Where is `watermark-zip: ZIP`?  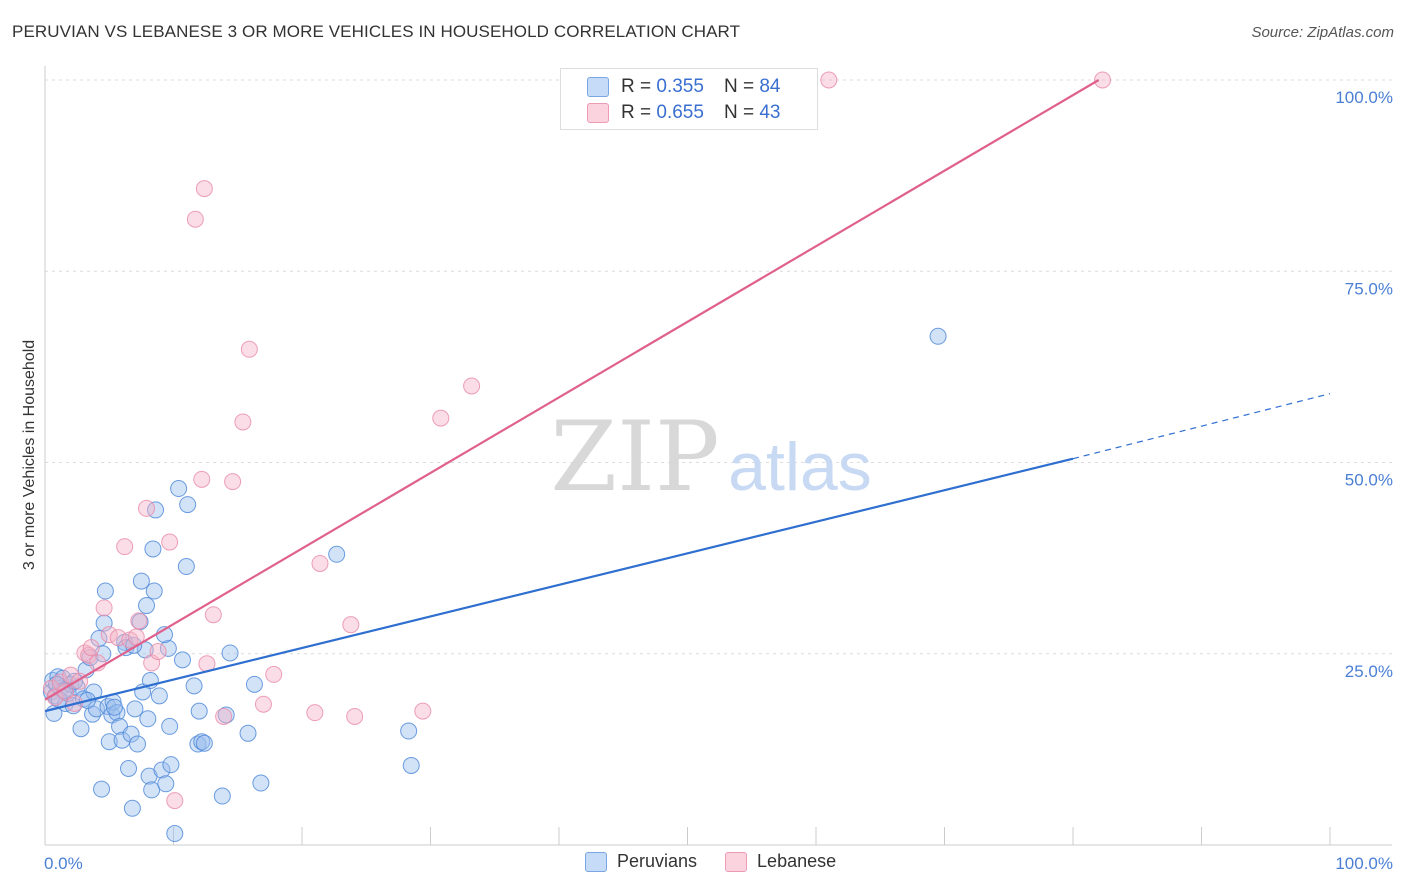
watermark-zip: ZIP is located at coordinates (634, 457).